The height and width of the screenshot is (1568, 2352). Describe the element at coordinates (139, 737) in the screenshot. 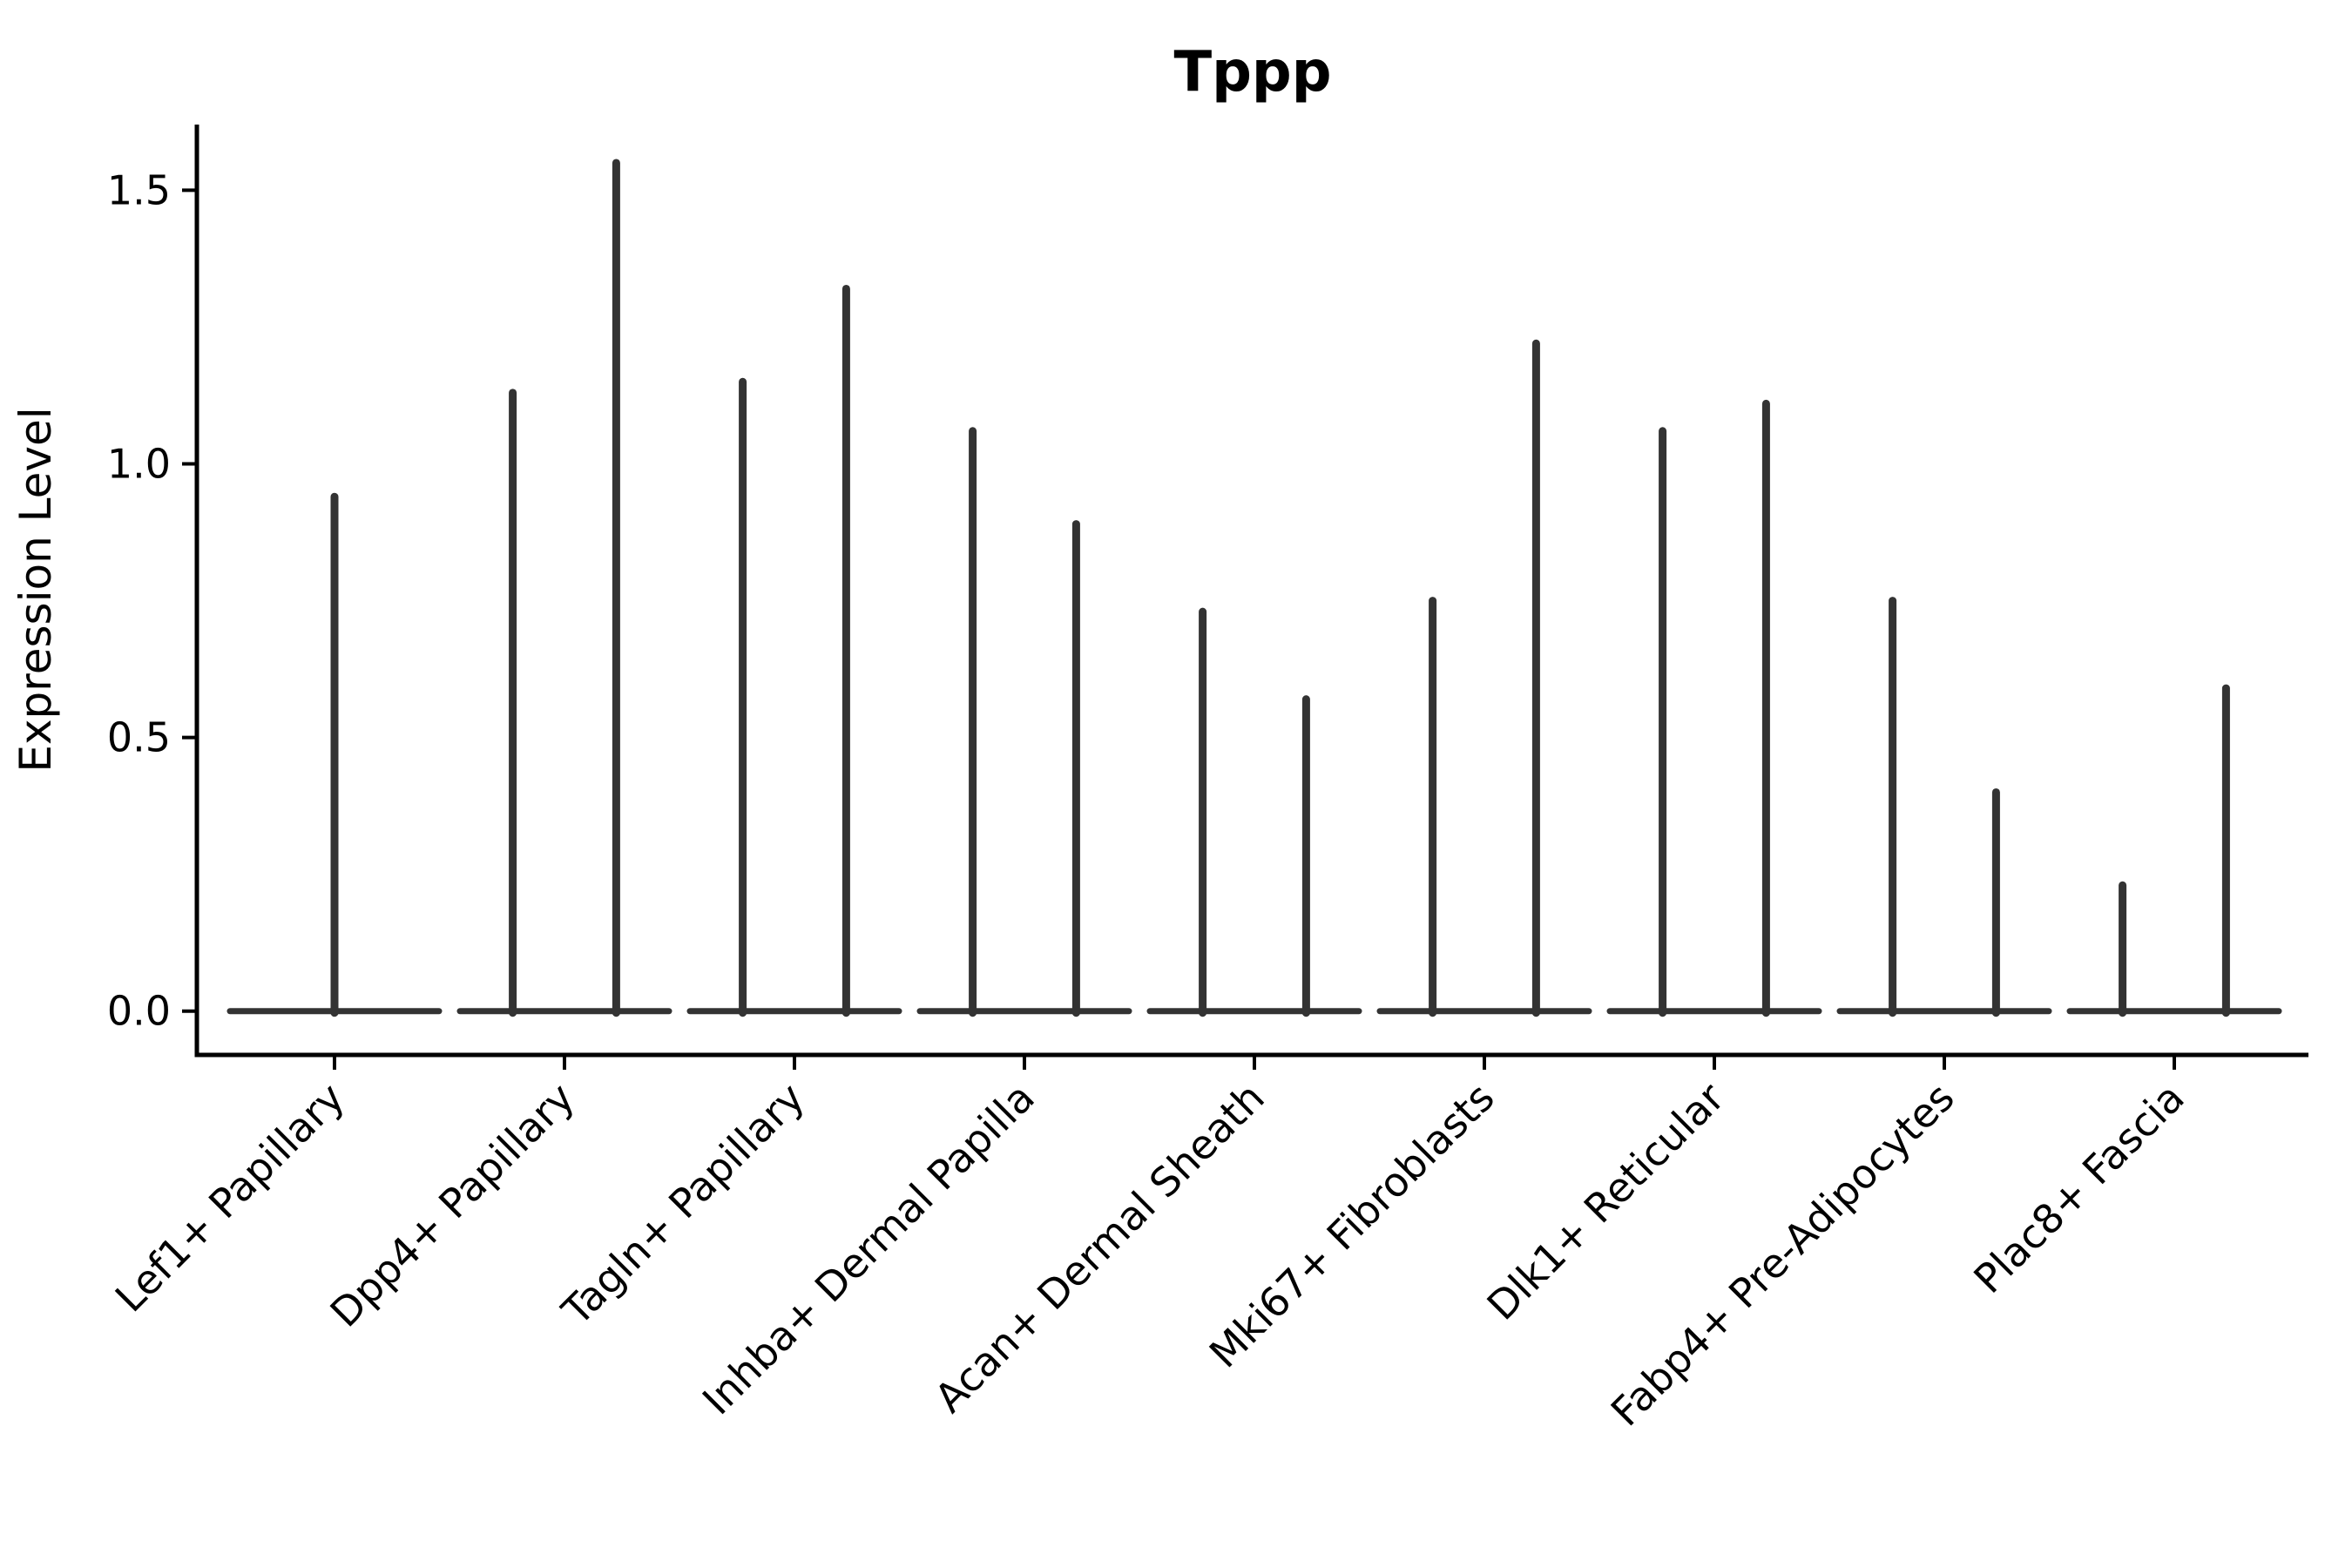

I see `y-tick-label: 0.5` at that location.